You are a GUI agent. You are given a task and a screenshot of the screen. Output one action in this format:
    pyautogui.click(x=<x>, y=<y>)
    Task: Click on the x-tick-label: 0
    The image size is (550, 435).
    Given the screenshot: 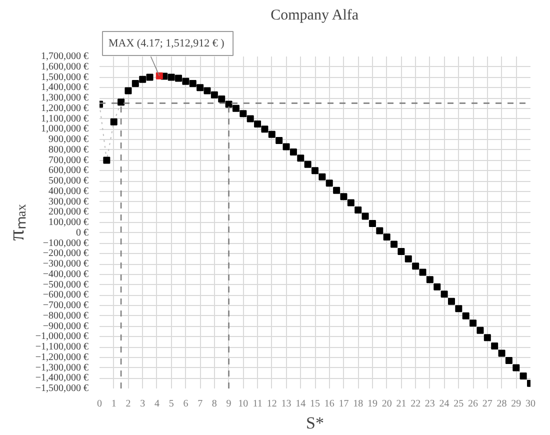 What is the action you would take?
    pyautogui.click(x=99, y=404)
    